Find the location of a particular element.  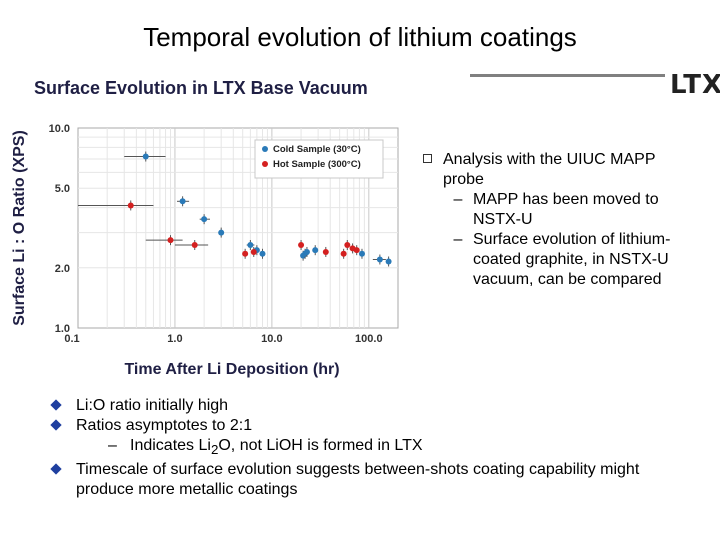

sub-text-suffix: O, not LiOH is formed in LTX is located at coordinates (320, 445).